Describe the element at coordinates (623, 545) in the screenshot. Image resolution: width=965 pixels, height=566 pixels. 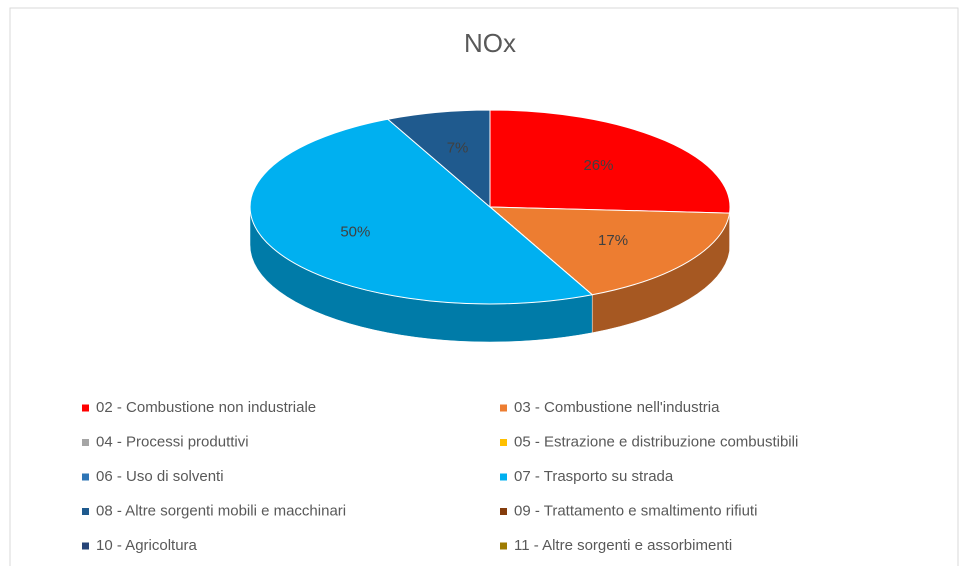
I see `legend-label: 11 - Altre sorgenti e assorbimenti` at that location.